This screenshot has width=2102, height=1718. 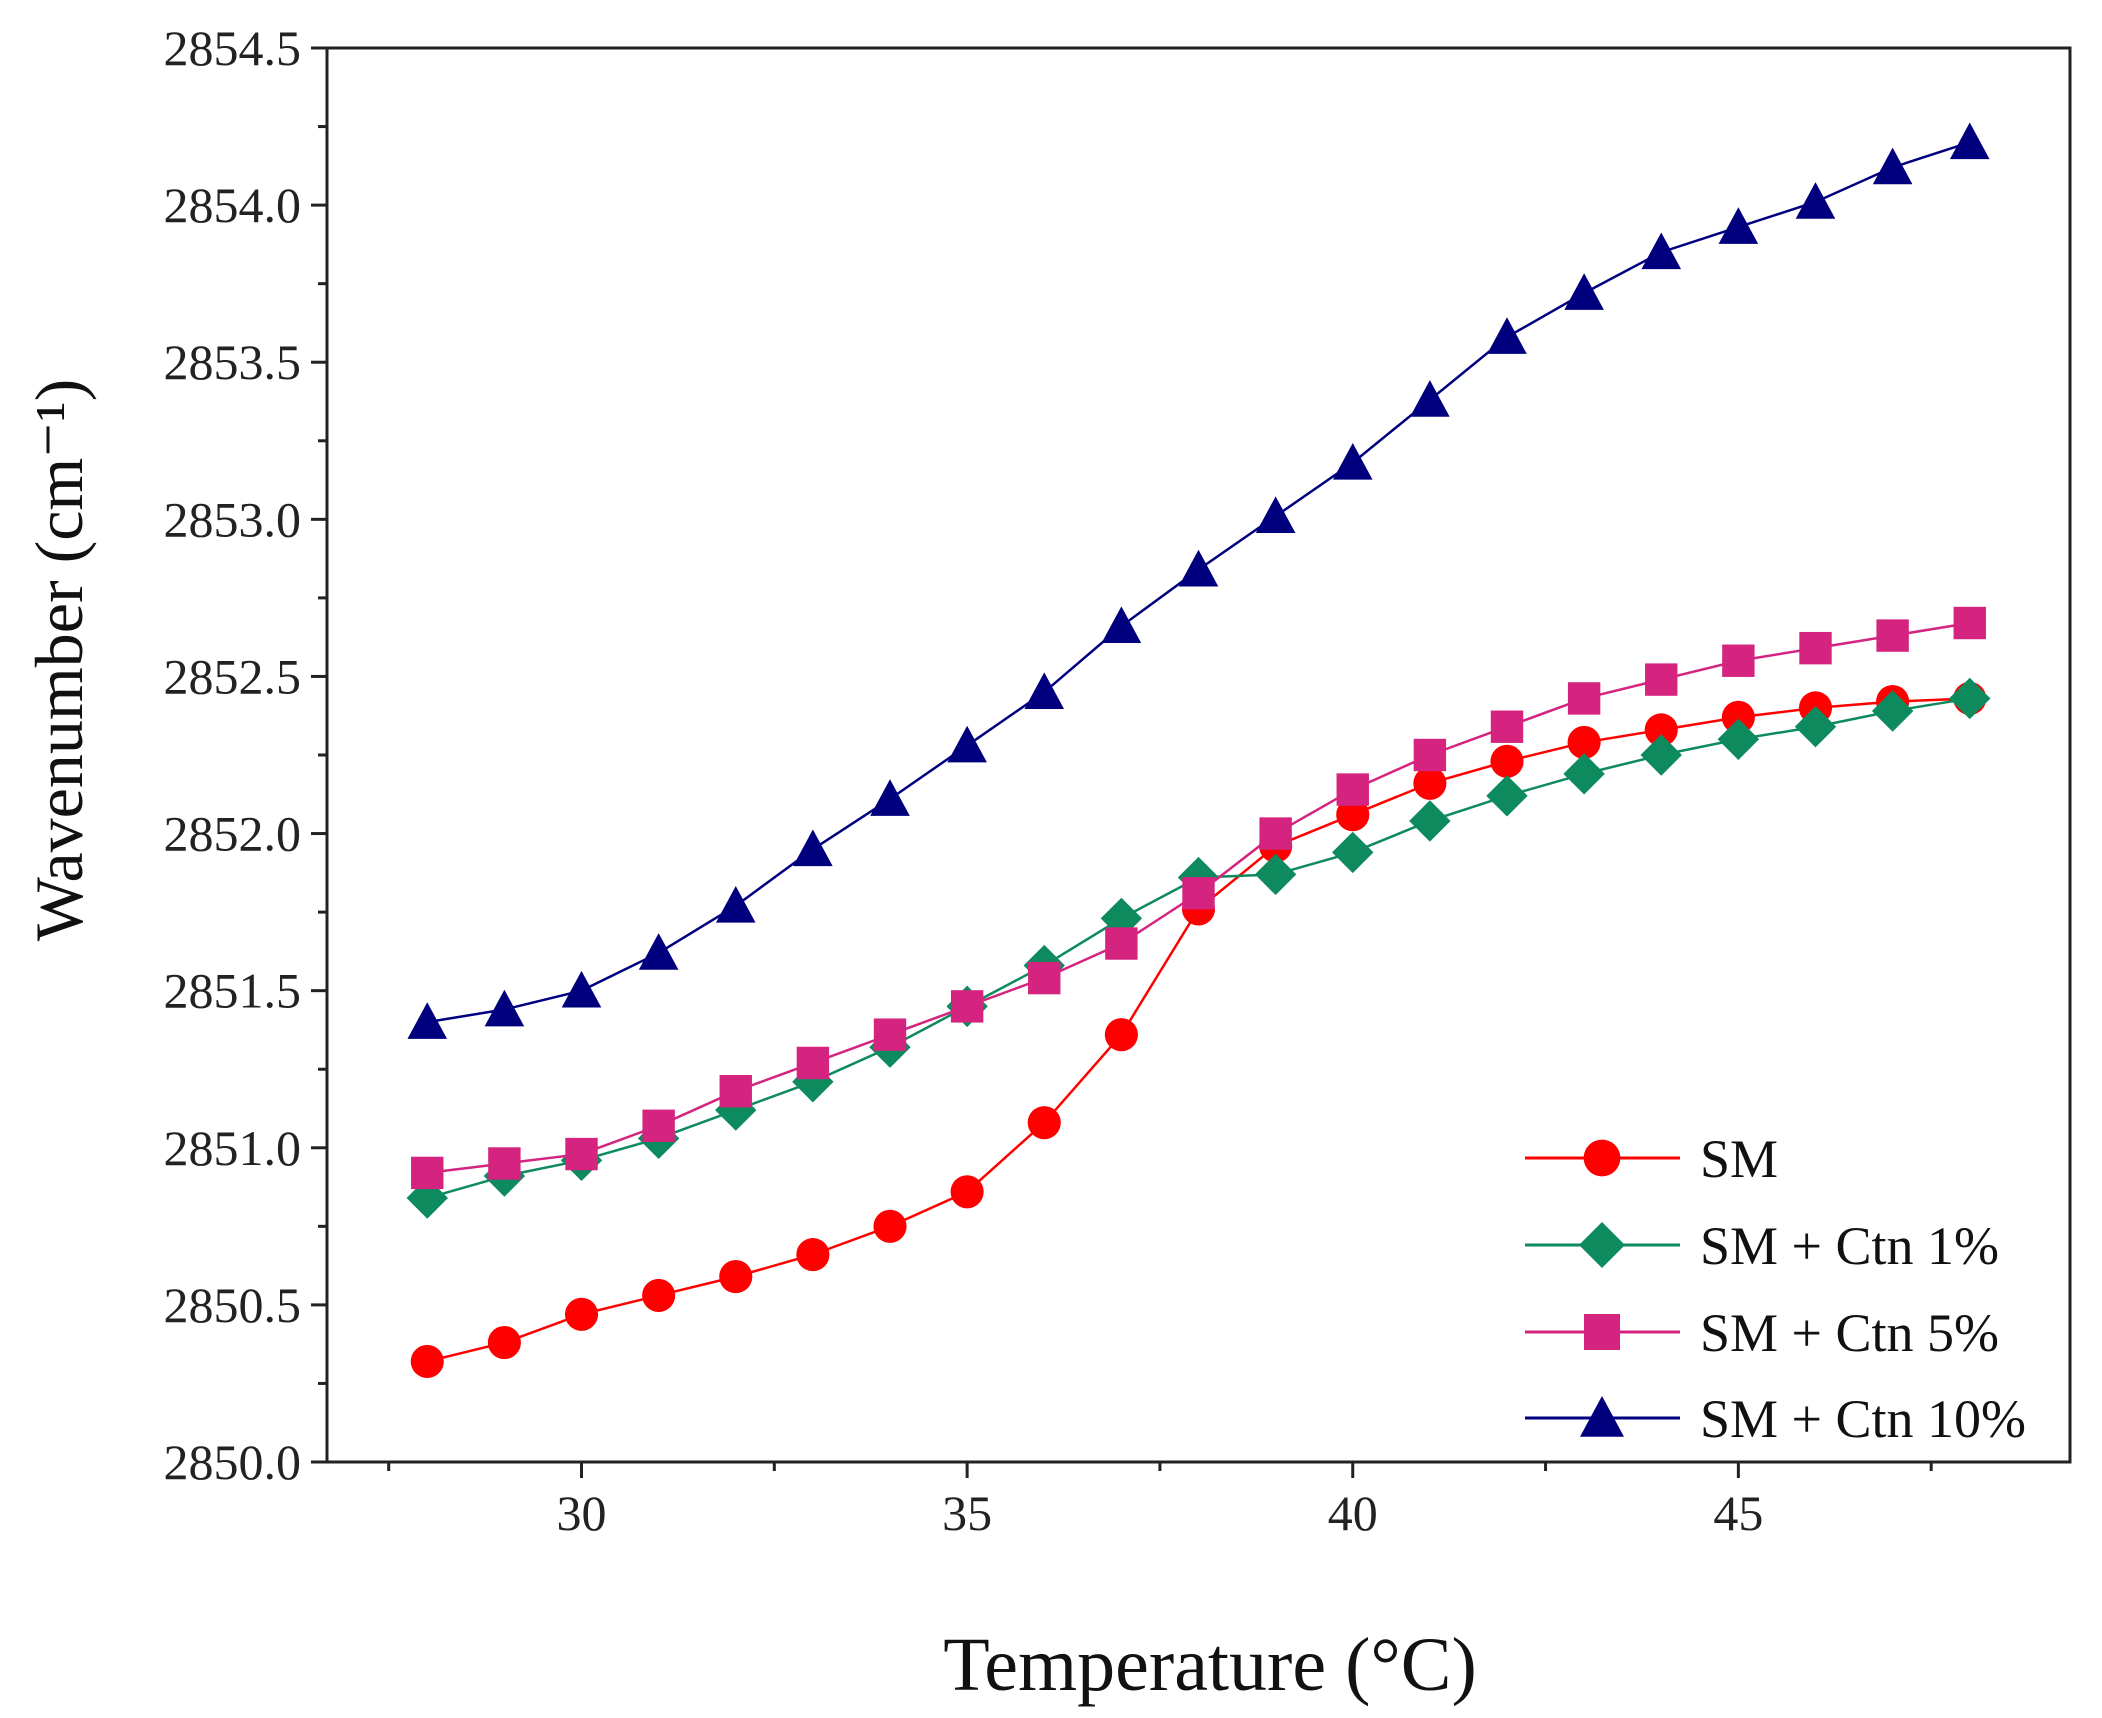 What do you see at coordinates (233, 205) in the screenshot?
I see `y-tick-label: 2854.0` at bounding box center [233, 205].